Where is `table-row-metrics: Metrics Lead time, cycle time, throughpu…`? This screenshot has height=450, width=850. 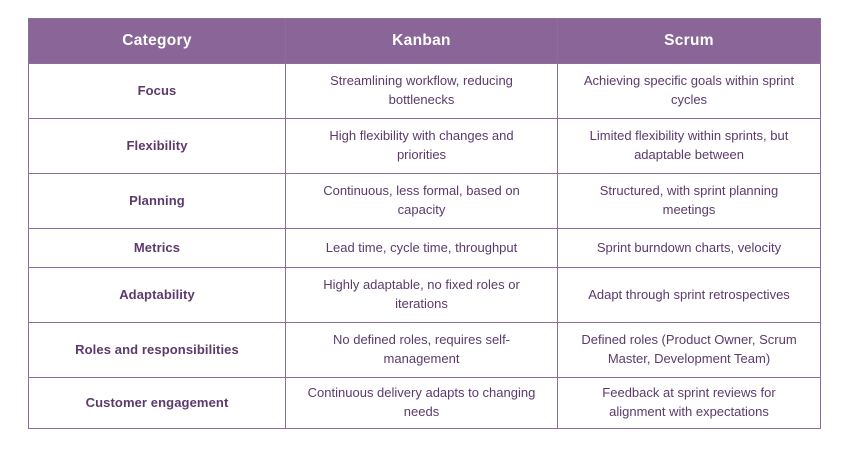
table-row-metrics: Metrics Lead time, cycle time, throughpu… is located at coordinates (424, 248).